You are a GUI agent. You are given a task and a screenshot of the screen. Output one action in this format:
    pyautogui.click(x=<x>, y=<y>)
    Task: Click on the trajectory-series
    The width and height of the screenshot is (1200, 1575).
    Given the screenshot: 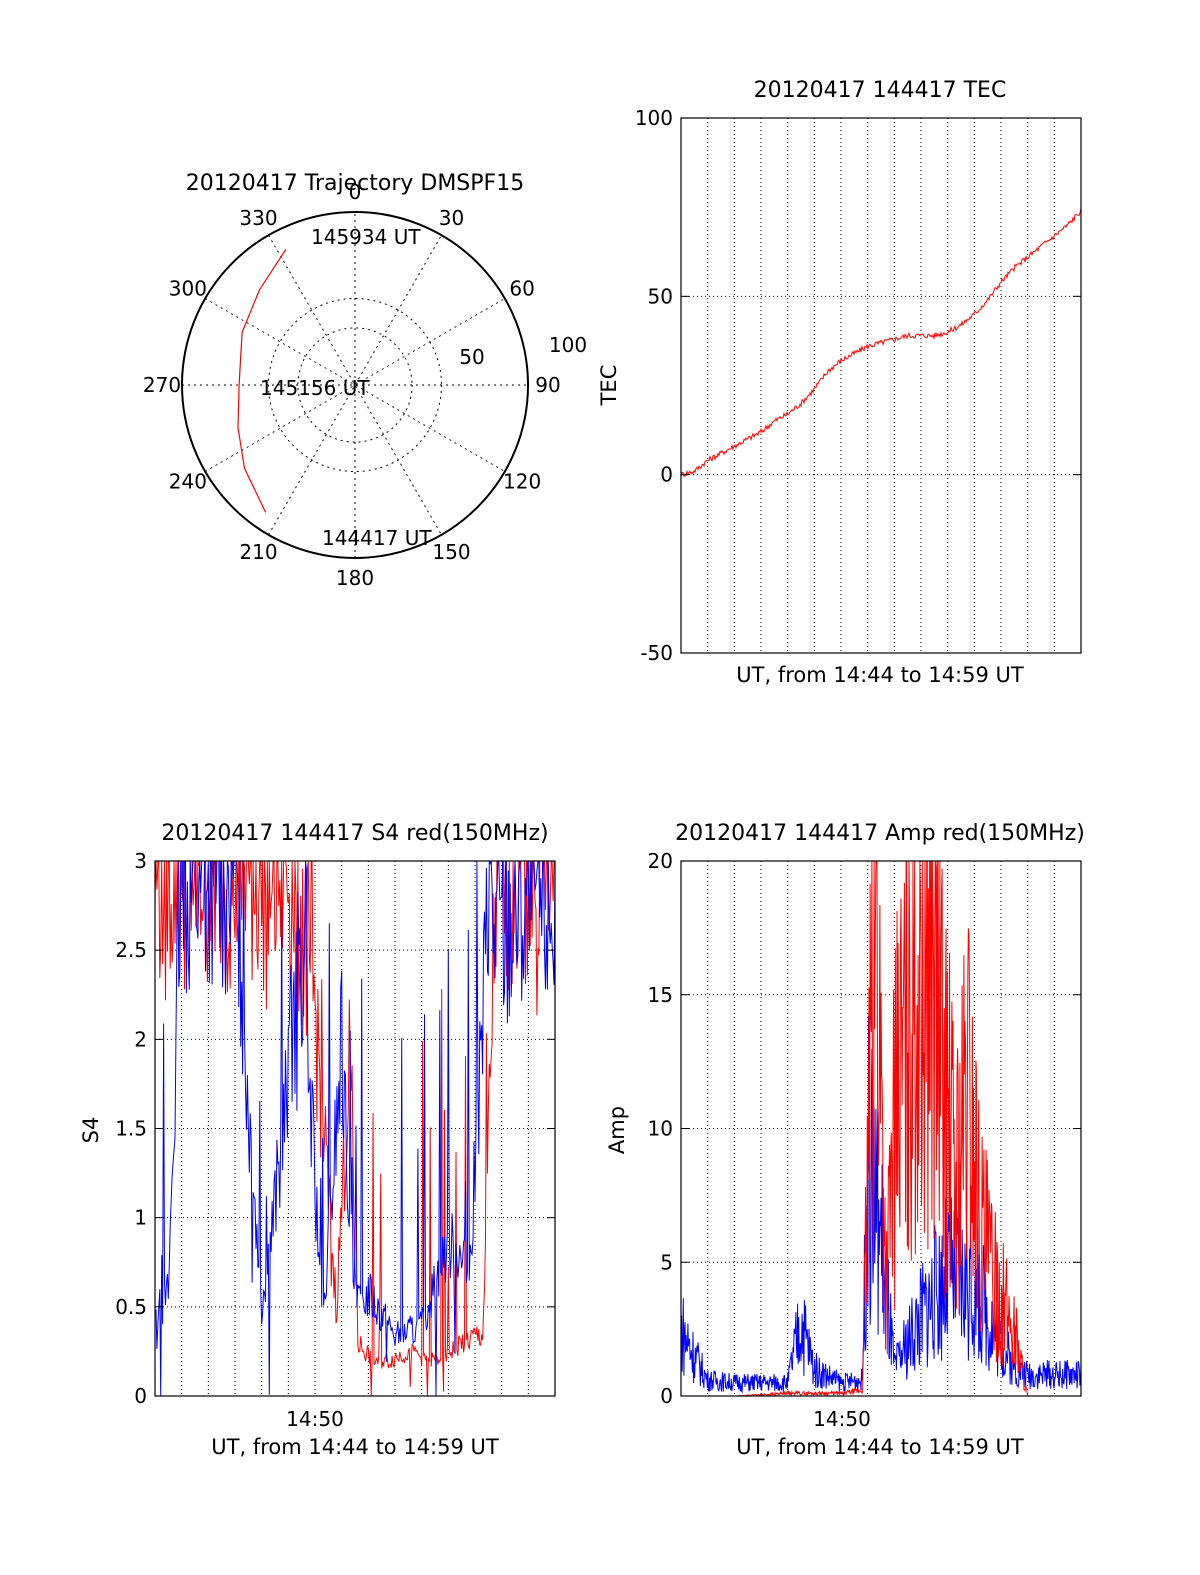 What is the action you would take?
    pyautogui.click(x=262, y=381)
    